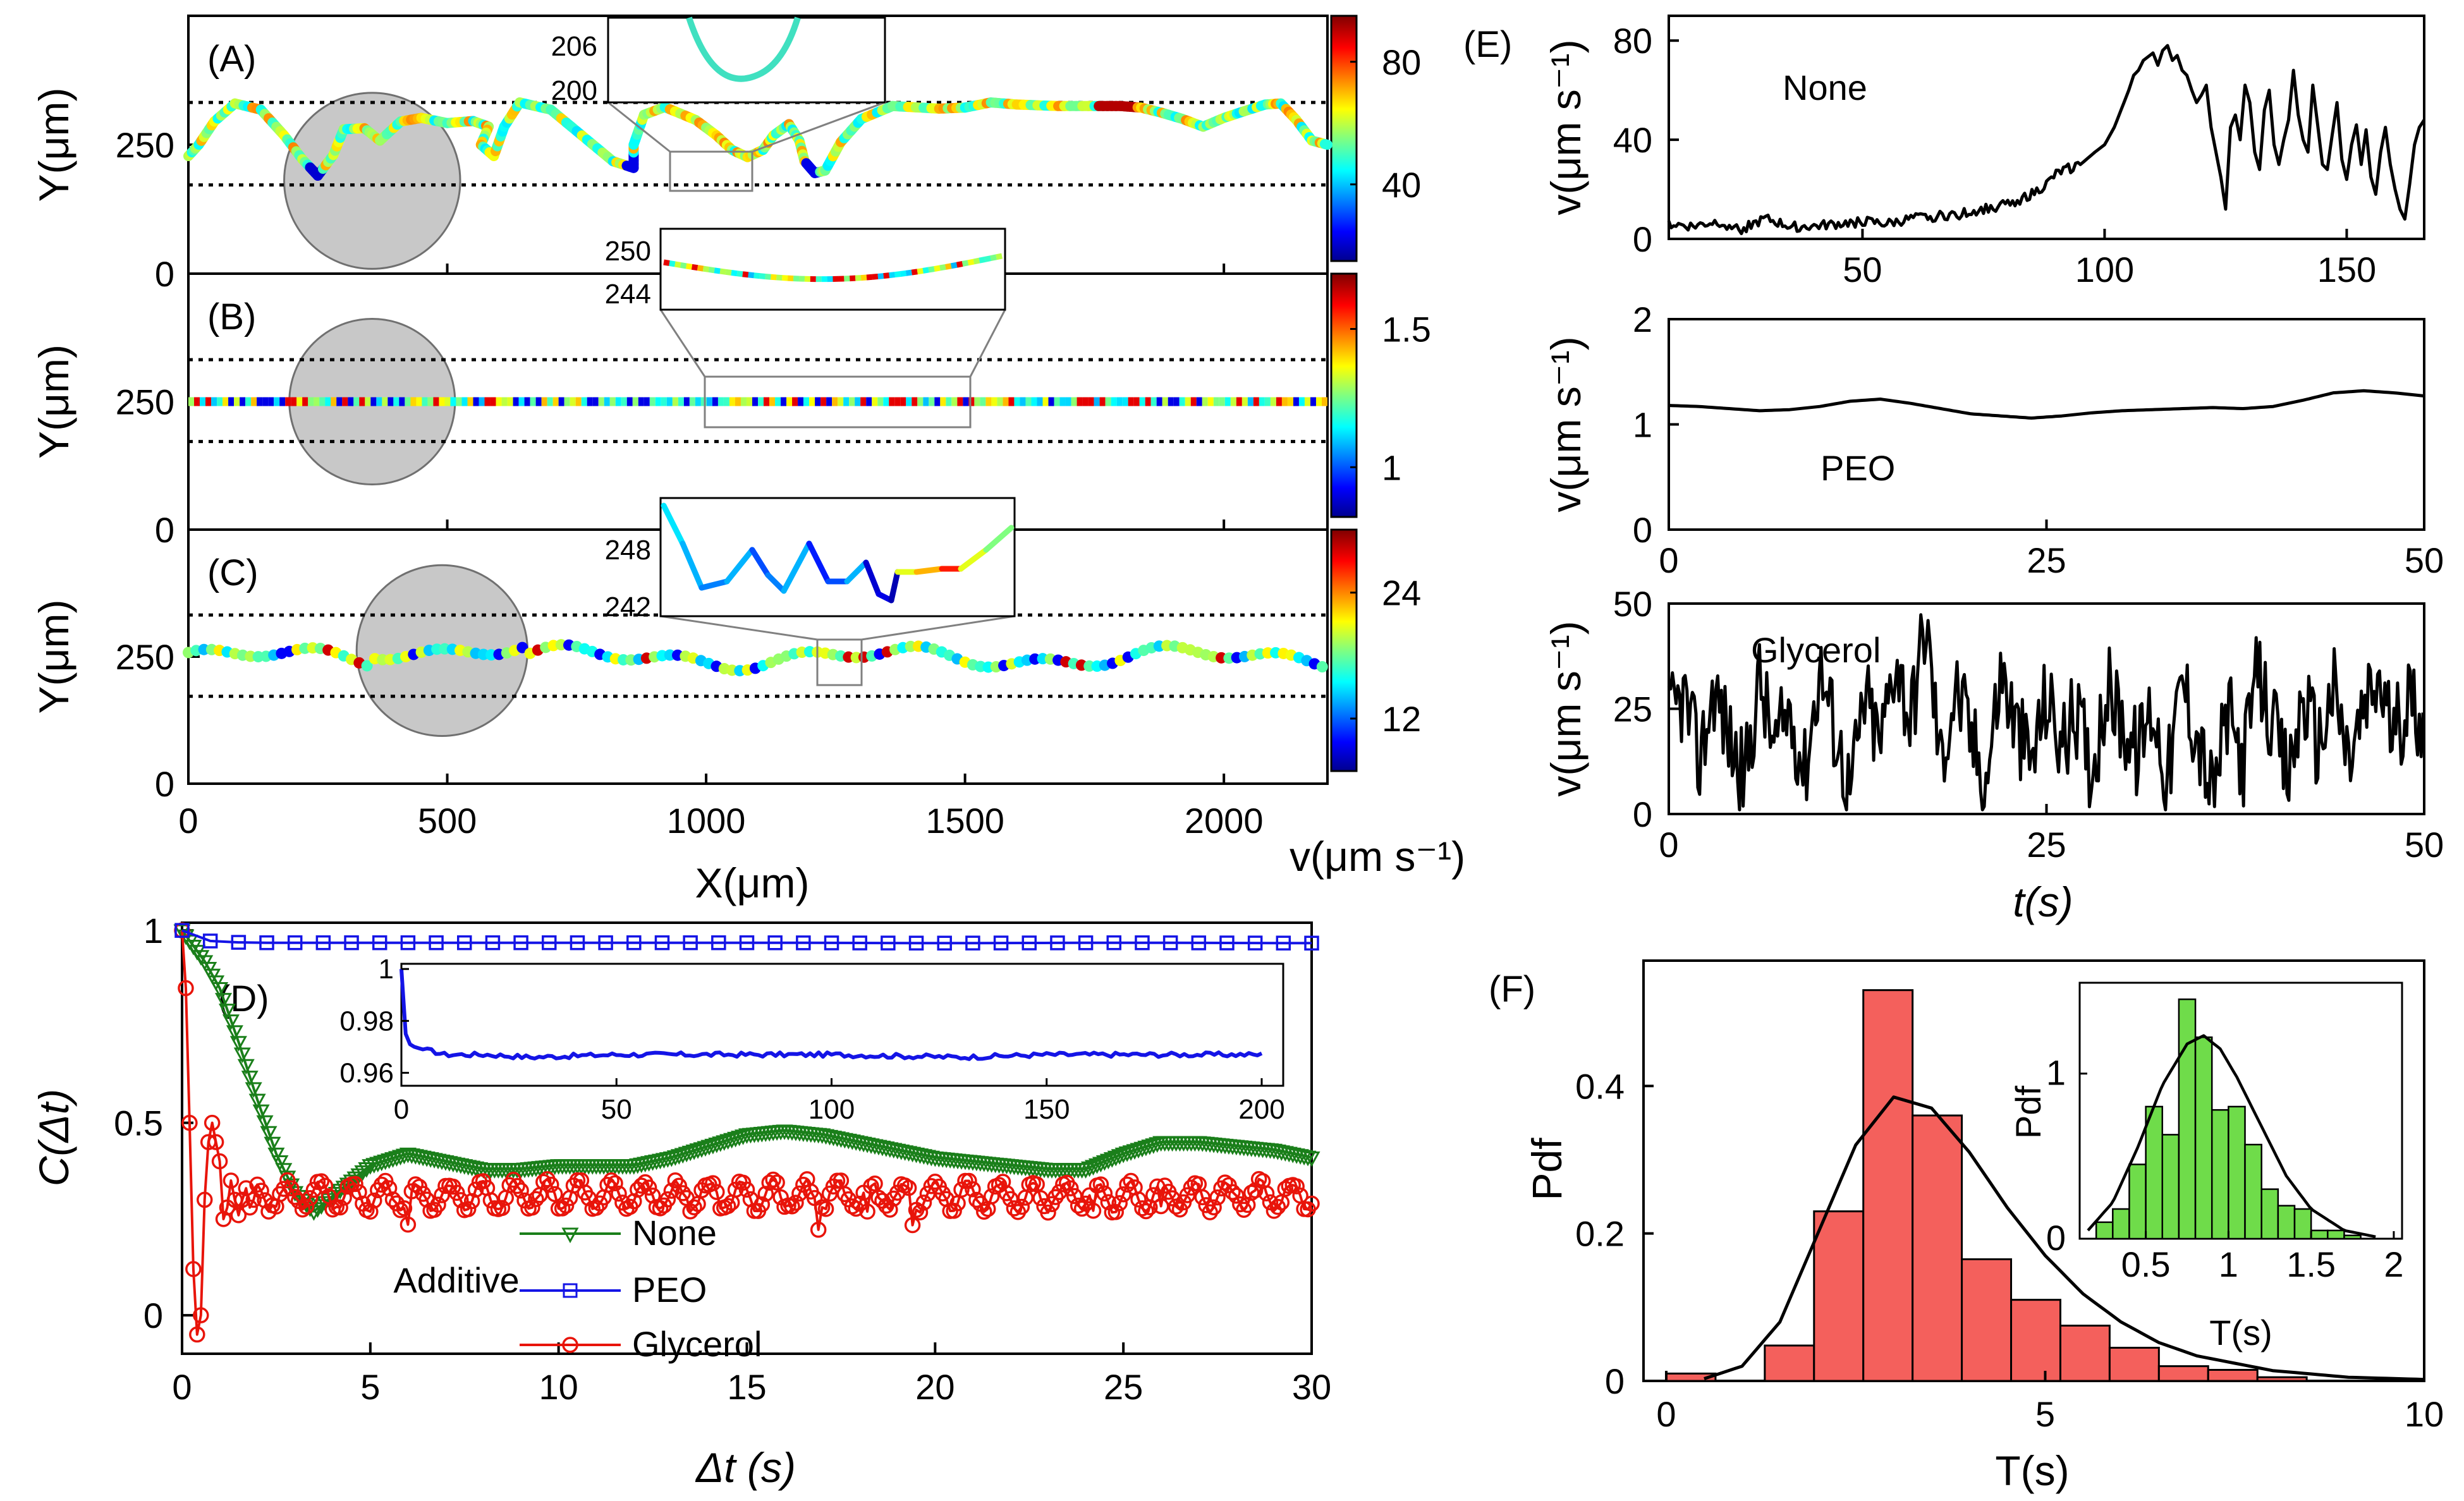 Image resolution: width=2464 pixels, height=1501 pixels. I want to click on series-line, so click(2046, 404).